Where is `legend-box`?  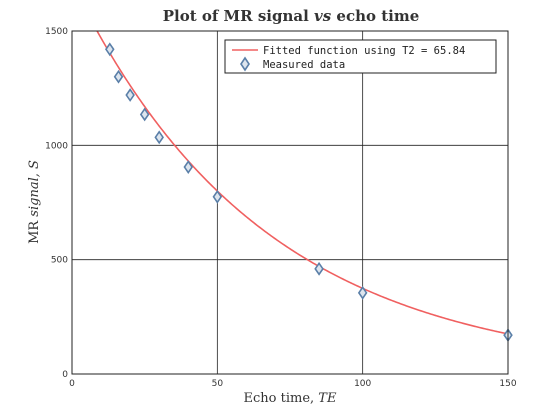 legend-box is located at coordinates (360, 56).